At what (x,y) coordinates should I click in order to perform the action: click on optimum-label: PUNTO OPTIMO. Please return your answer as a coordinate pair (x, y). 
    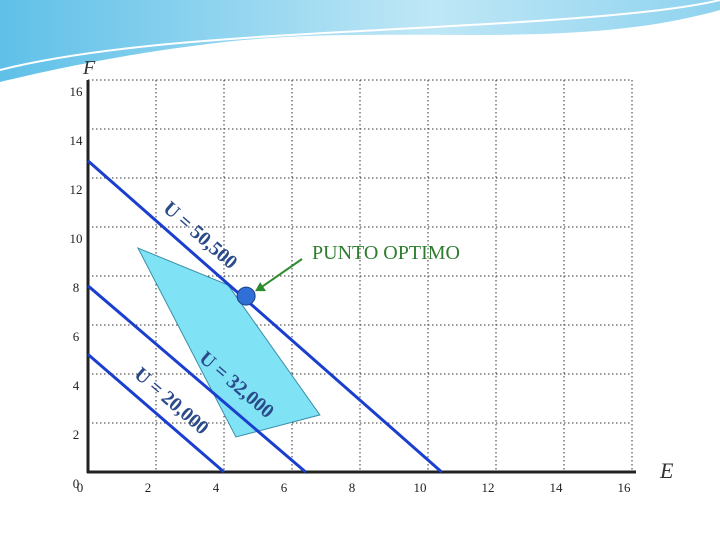
    Looking at the image, I should click on (386, 253).